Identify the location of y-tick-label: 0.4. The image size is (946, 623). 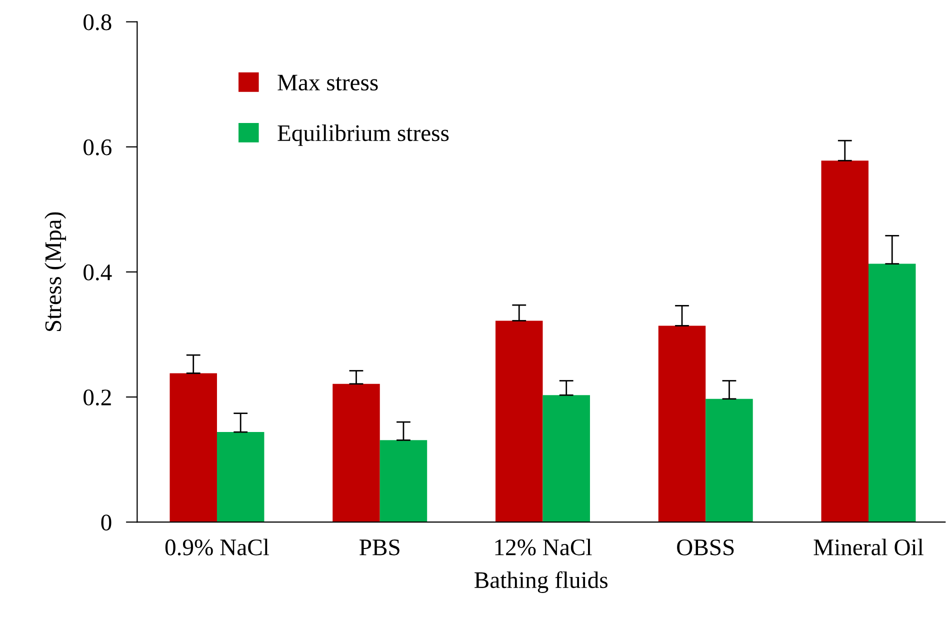
(98, 272).